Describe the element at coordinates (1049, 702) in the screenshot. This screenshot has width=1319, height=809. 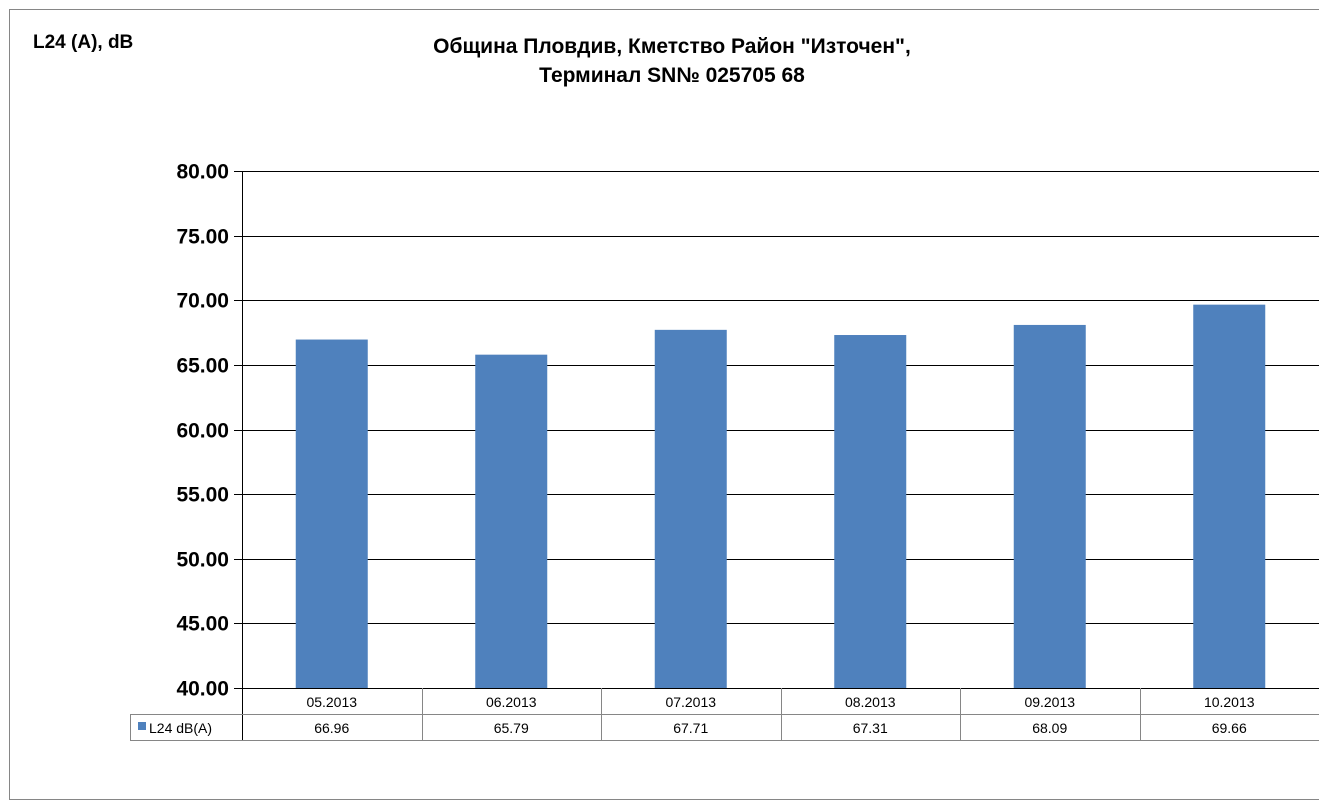
I see `x-tick-label: 09.2013` at that location.